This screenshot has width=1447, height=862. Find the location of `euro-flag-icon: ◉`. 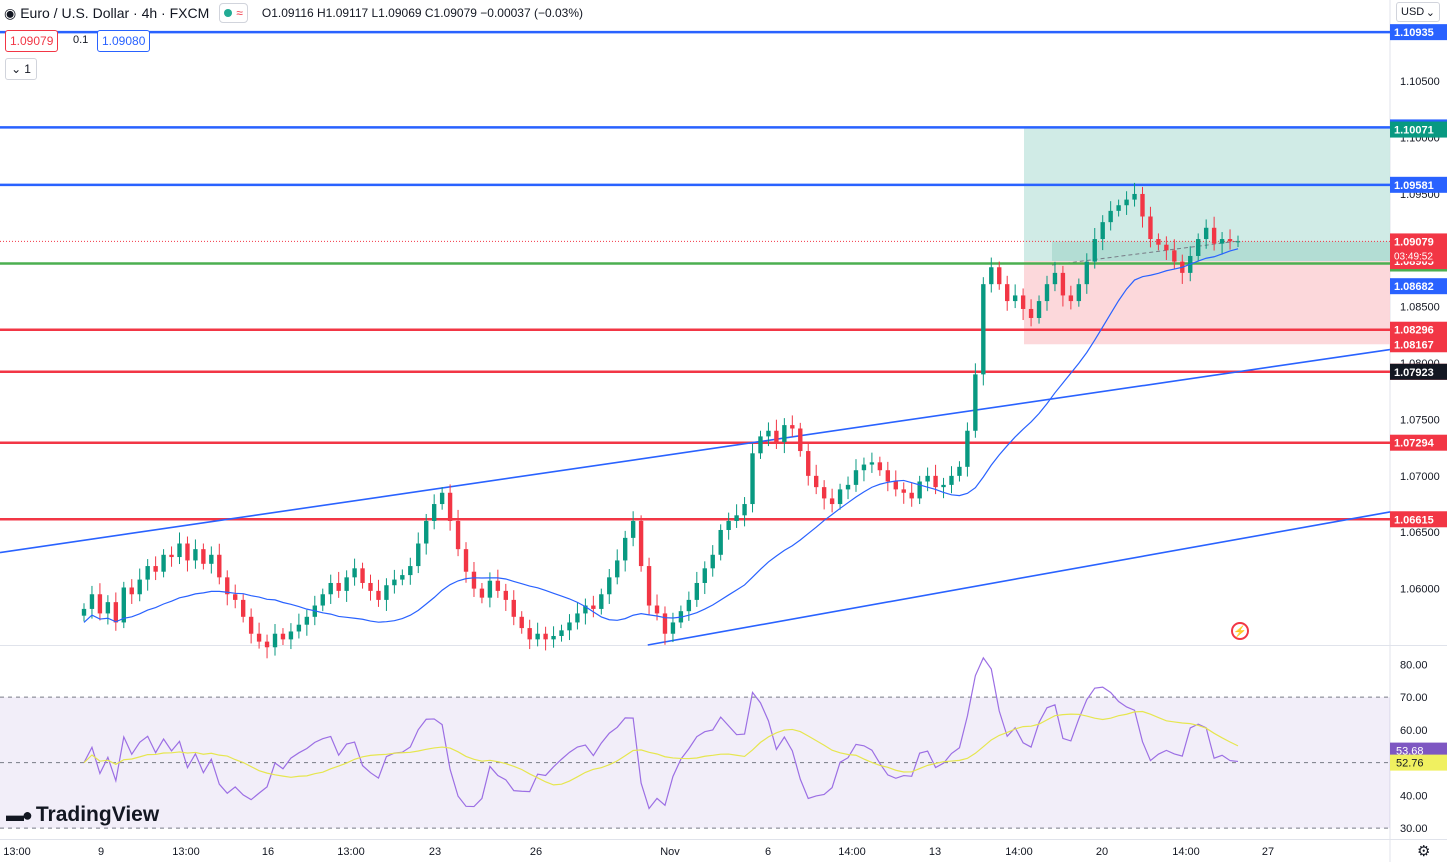

euro-flag-icon: ◉ is located at coordinates (10, 12).